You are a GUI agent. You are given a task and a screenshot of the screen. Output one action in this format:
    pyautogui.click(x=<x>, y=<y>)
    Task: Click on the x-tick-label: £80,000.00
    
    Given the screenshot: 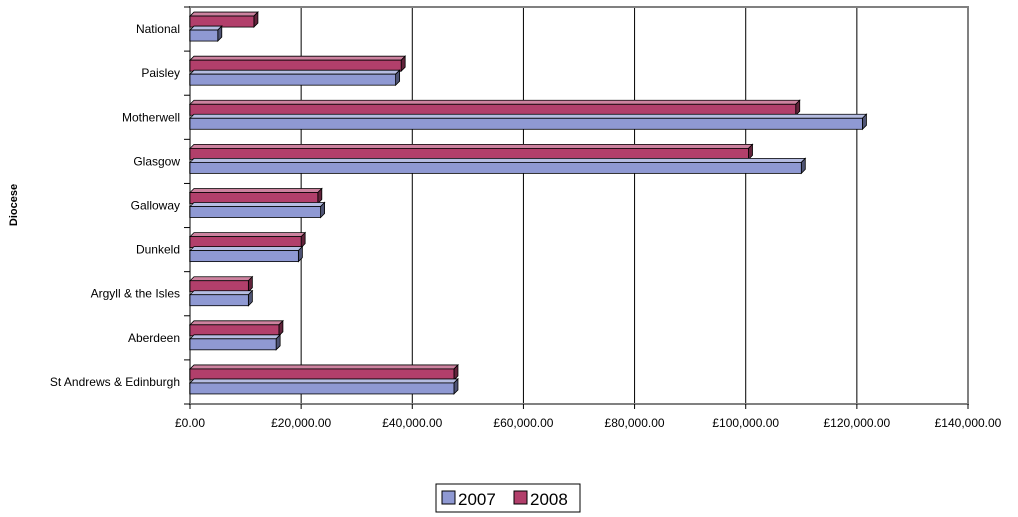 What is the action you would take?
    pyautogui.click(x=635, y=423)
    